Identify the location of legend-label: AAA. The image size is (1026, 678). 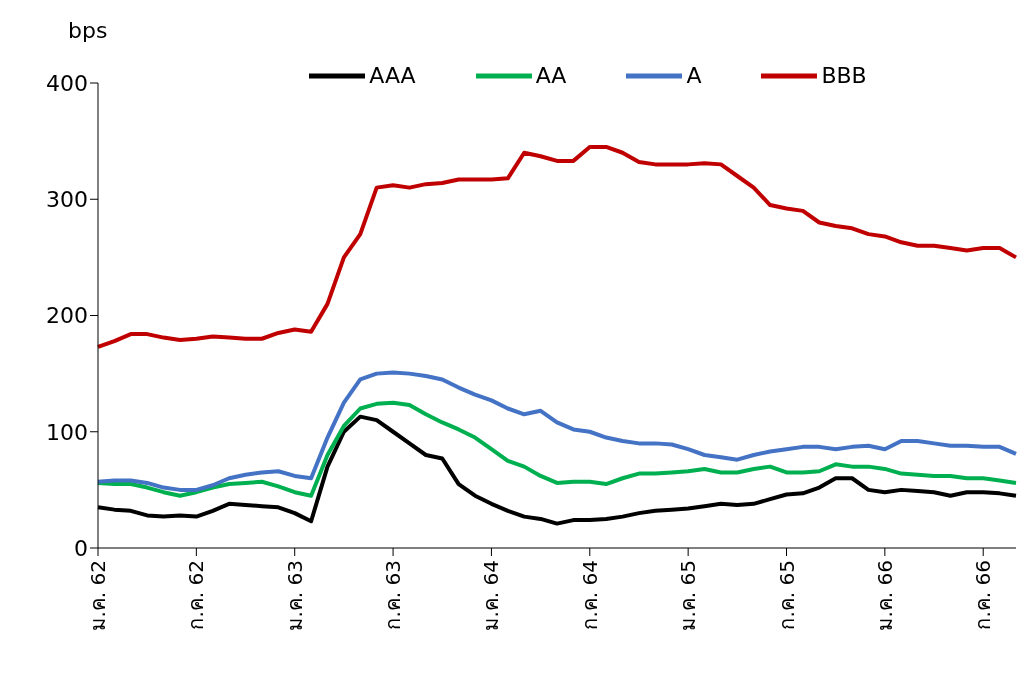
(392, 75).